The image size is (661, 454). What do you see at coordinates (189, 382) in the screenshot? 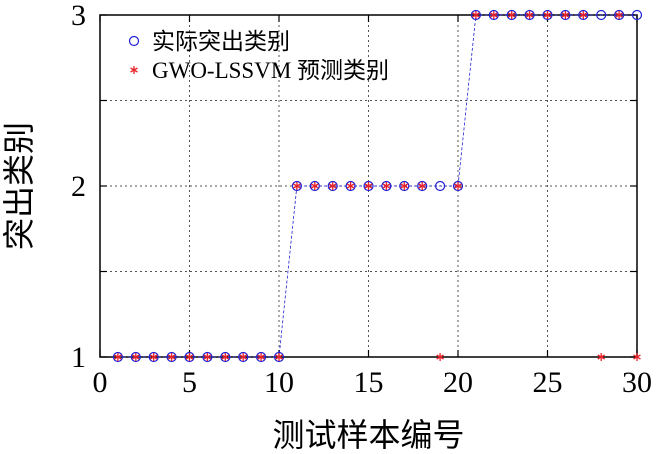
I see `x-tick-label: 5` at bounding box center [189, 382].